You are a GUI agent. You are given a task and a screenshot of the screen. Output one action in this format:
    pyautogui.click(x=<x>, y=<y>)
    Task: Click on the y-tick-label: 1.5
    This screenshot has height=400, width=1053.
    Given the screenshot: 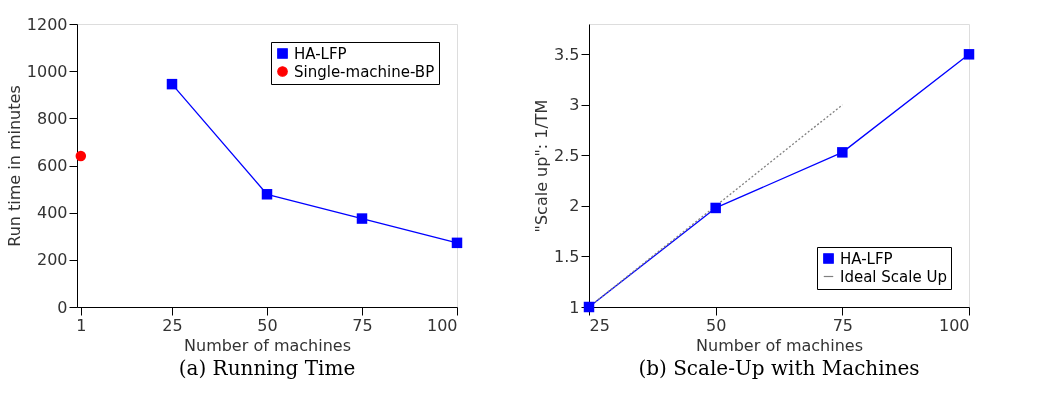 What is the action you would take?
    pyautogui.click(x=567, y=256)
    